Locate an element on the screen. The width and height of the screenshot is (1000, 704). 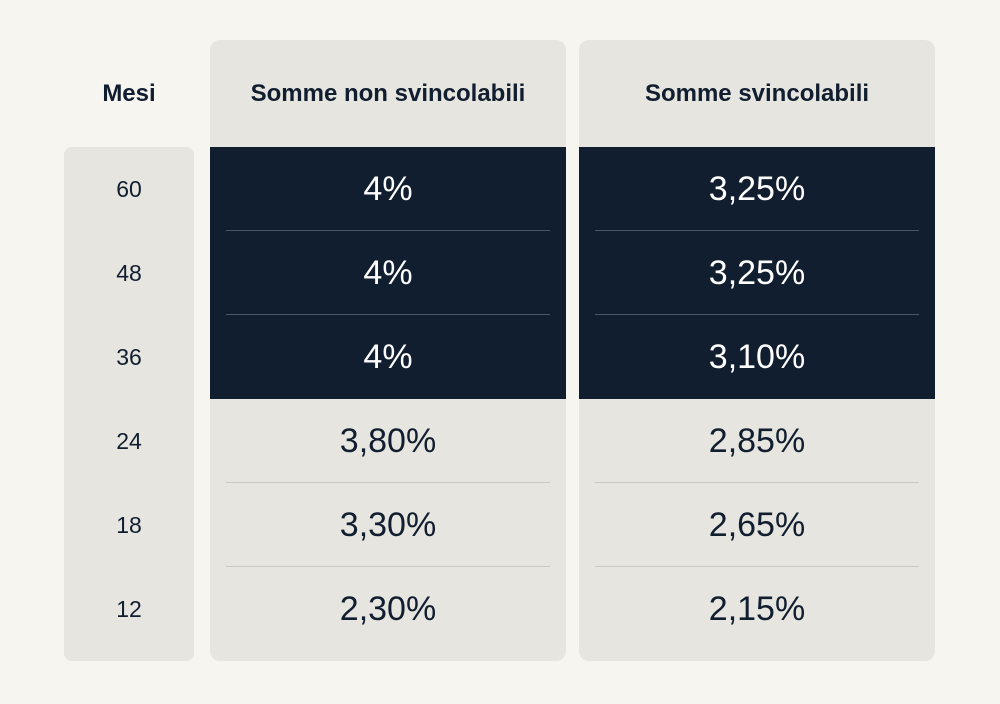
months-header: Mesi is located at coordinates (129, 93).